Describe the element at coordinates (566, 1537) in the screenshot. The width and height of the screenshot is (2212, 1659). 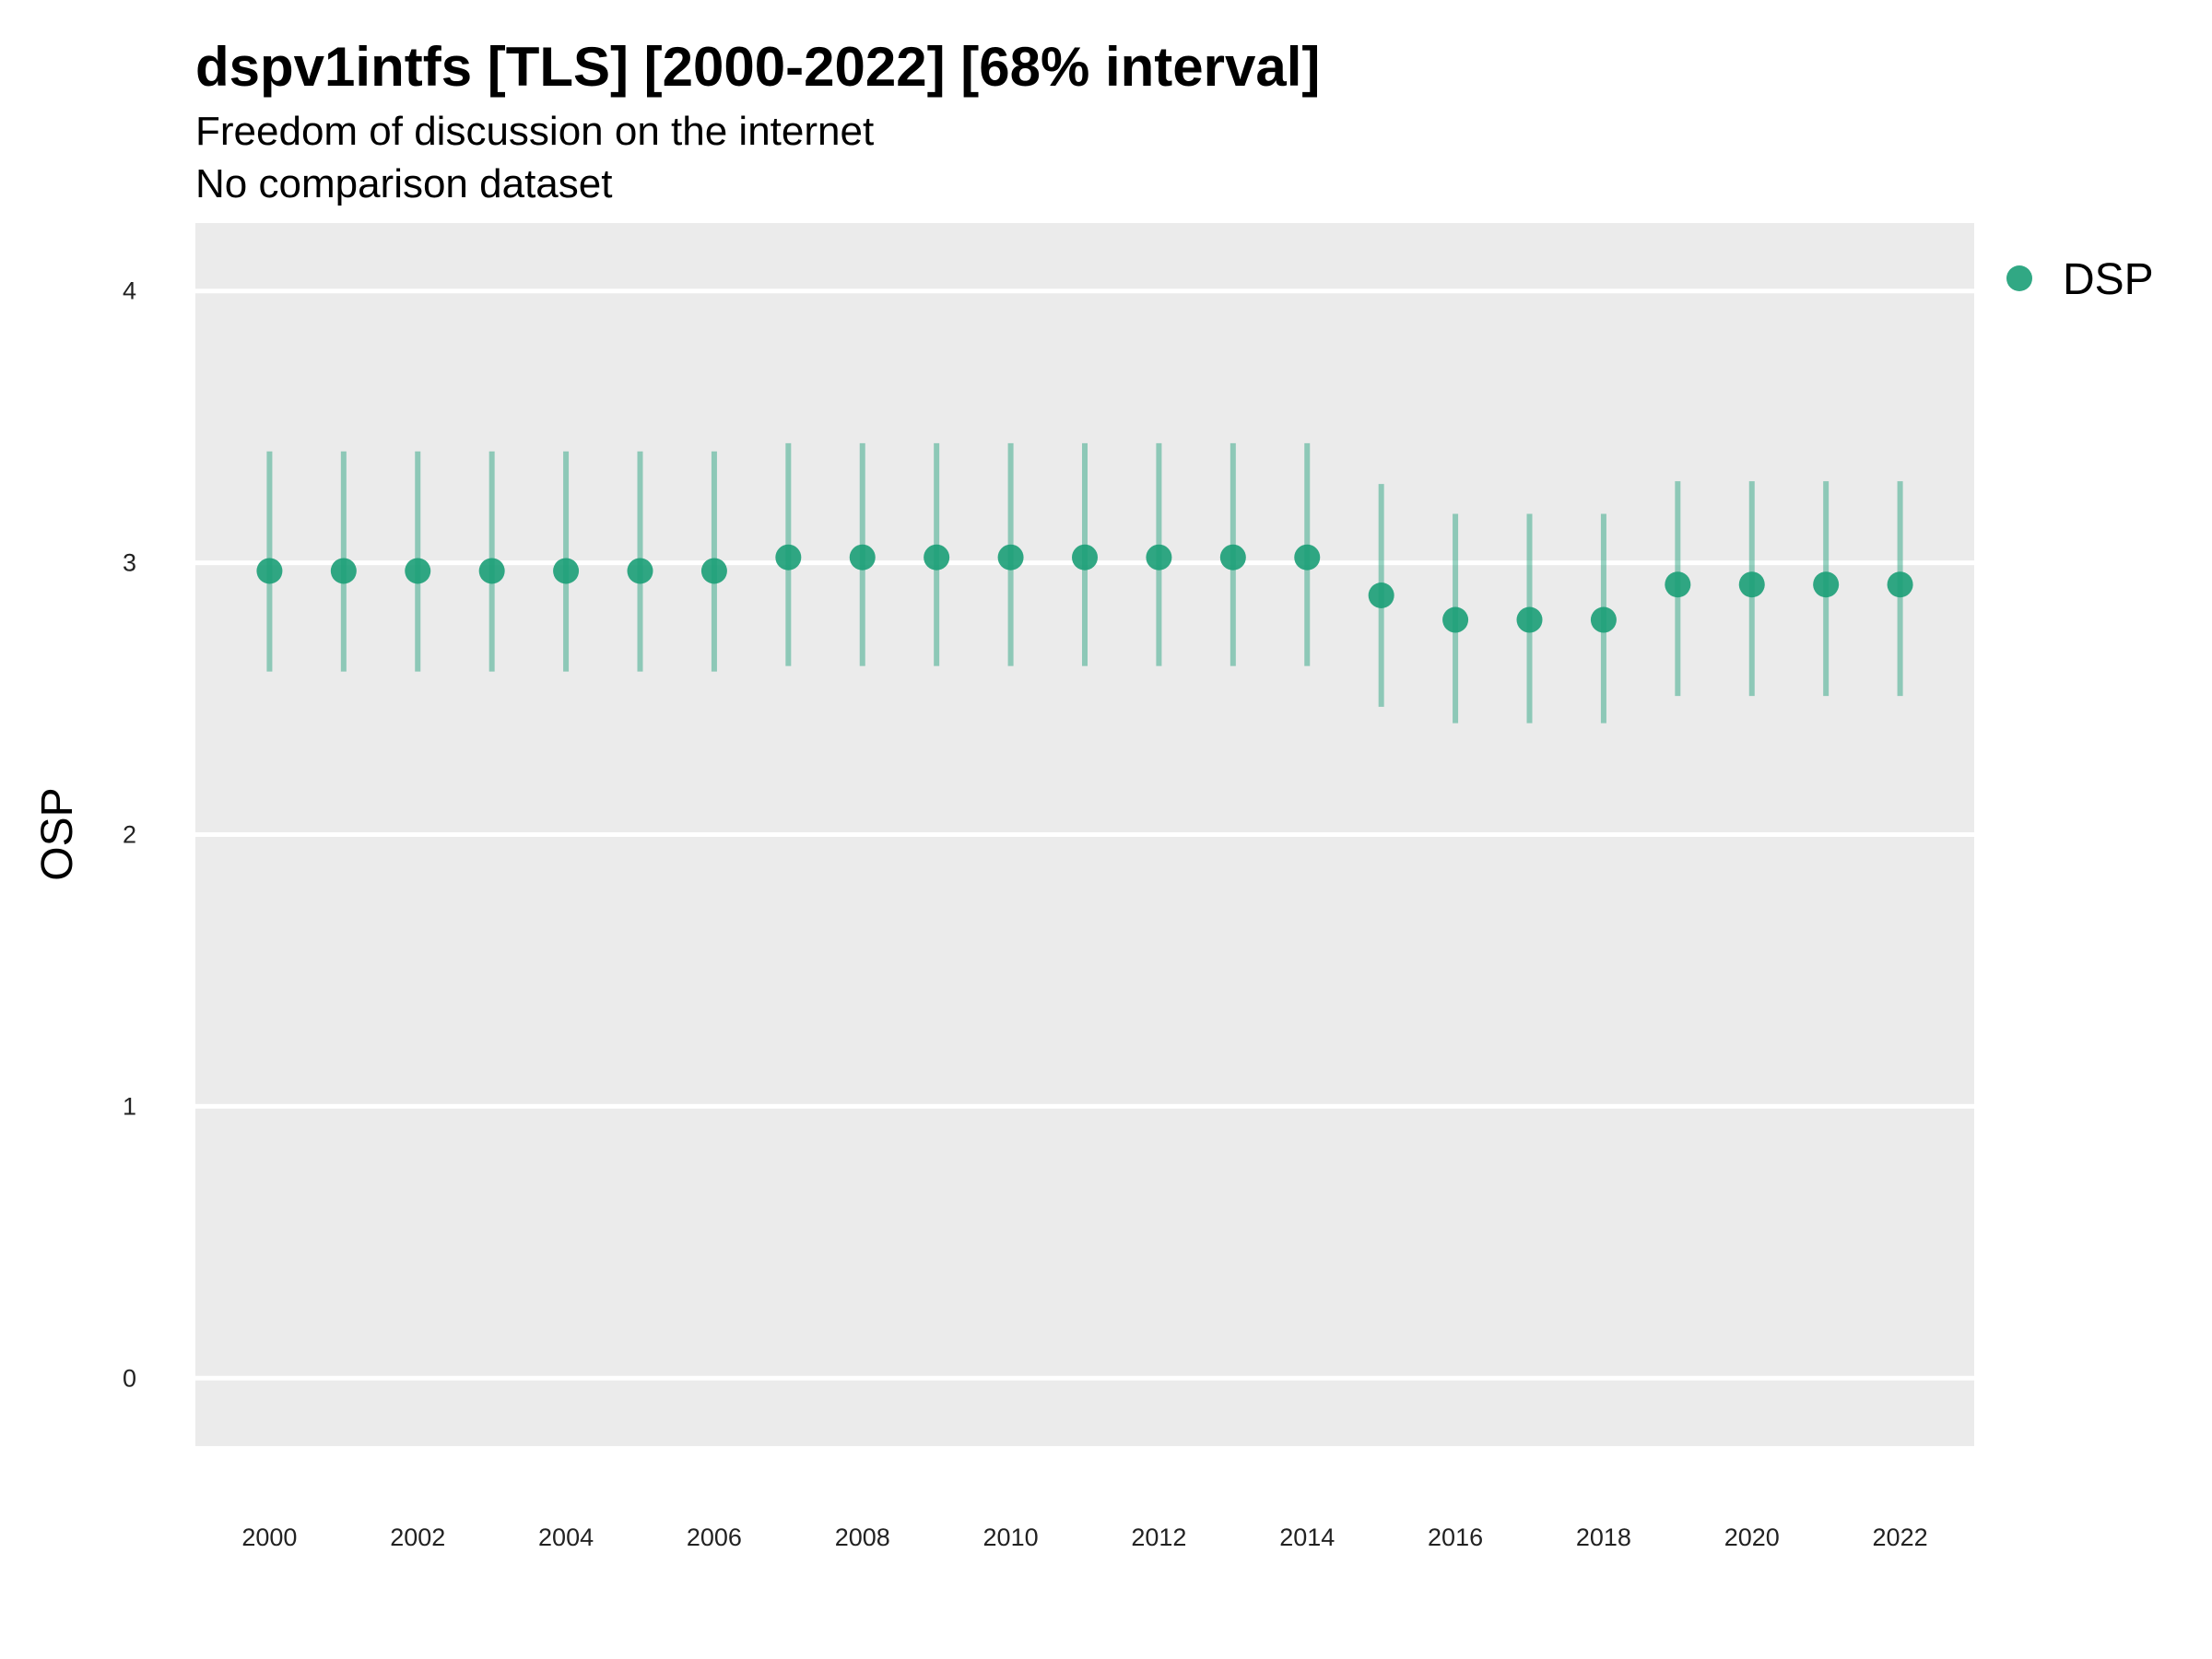
I see `x-tick-label: 2004` at that location.